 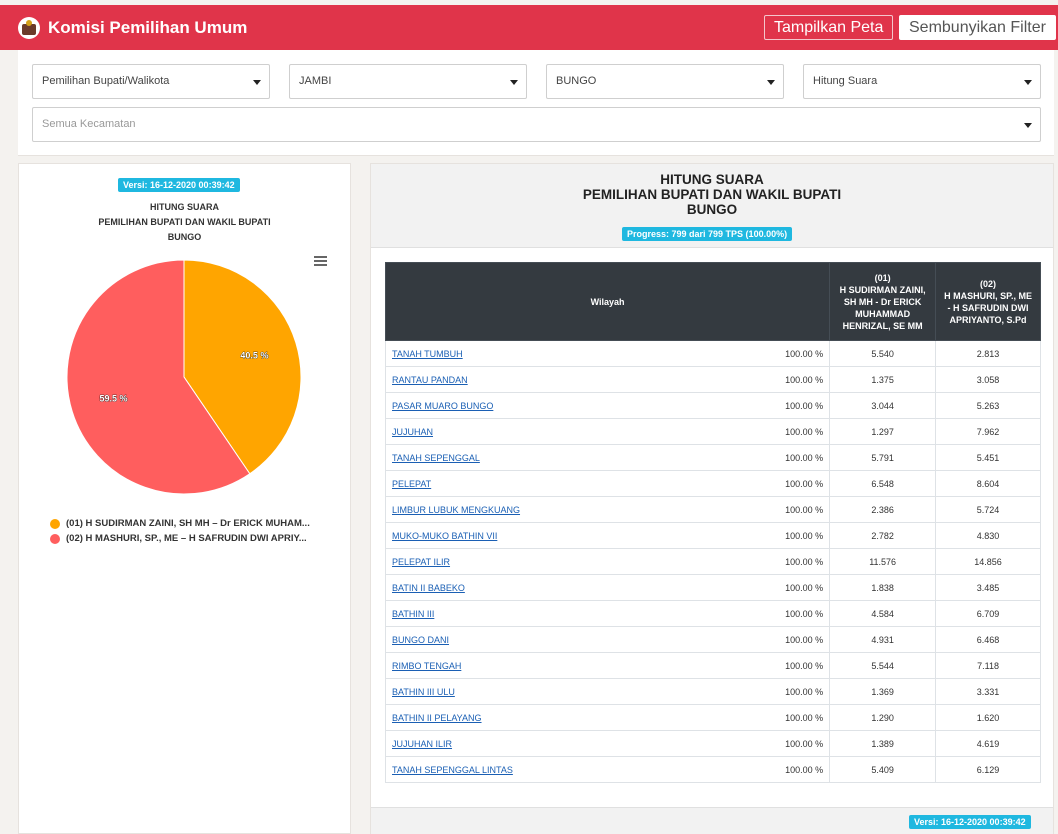 What do you see at coordinates (581, 691) in the screenshot?
I see `region-cell: BATHIN III ULU` at bounding box center [581, 691].